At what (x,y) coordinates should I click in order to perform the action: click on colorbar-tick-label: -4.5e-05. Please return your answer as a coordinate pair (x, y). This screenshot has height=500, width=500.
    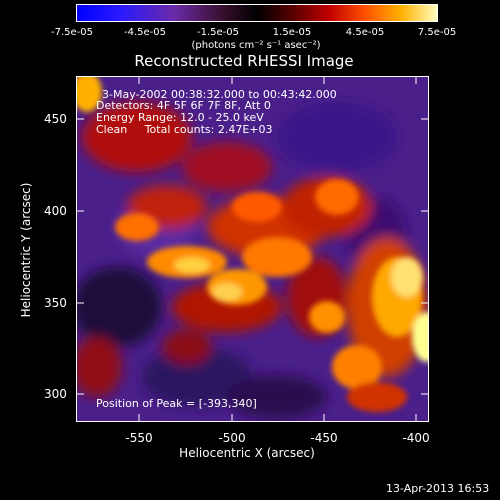
    Looking at the image, I should click on (145, 32).